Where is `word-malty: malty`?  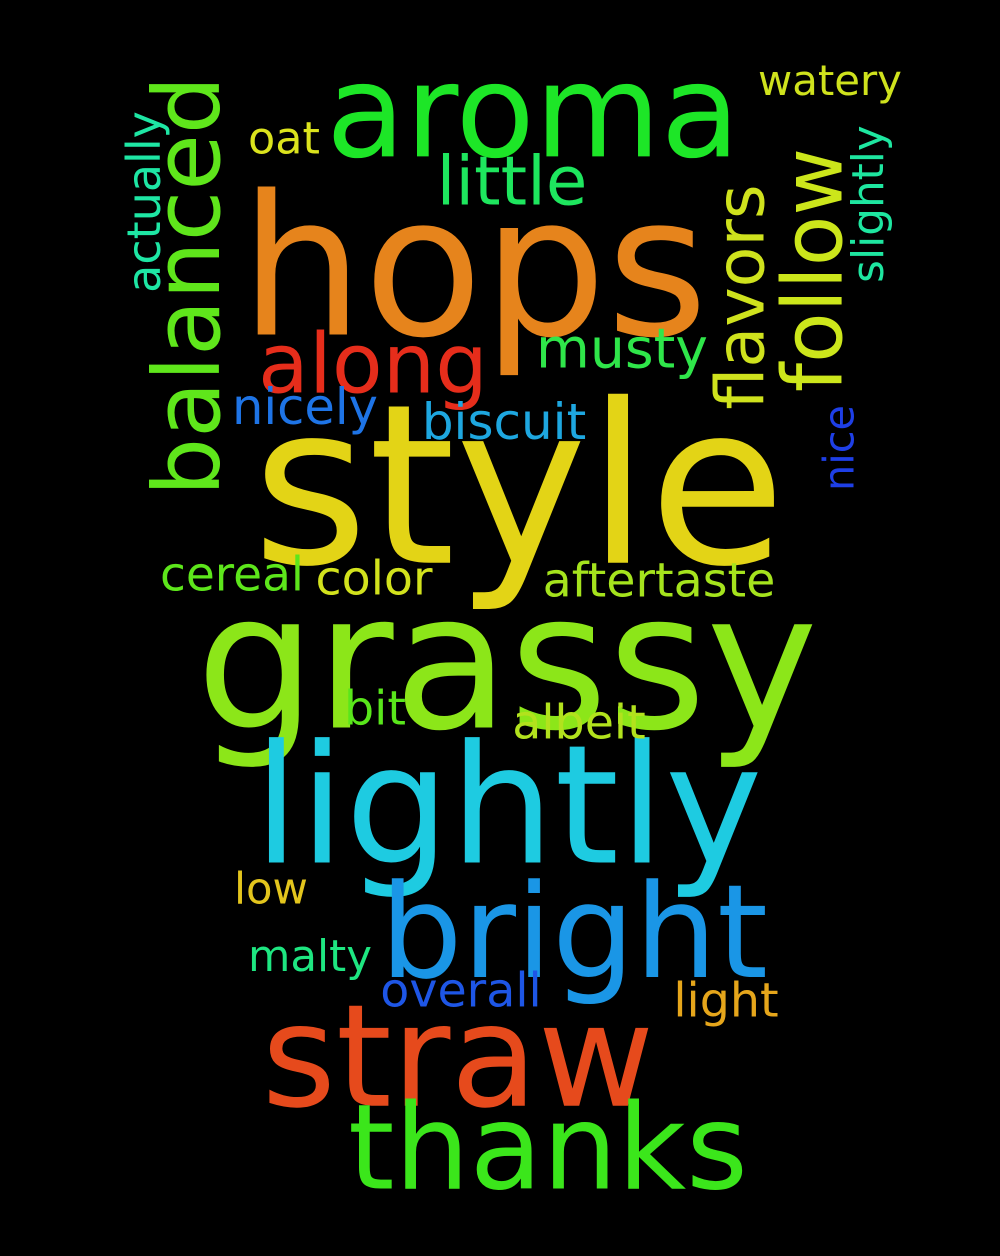
word-malty: malty is located at coordinates (310, 957).